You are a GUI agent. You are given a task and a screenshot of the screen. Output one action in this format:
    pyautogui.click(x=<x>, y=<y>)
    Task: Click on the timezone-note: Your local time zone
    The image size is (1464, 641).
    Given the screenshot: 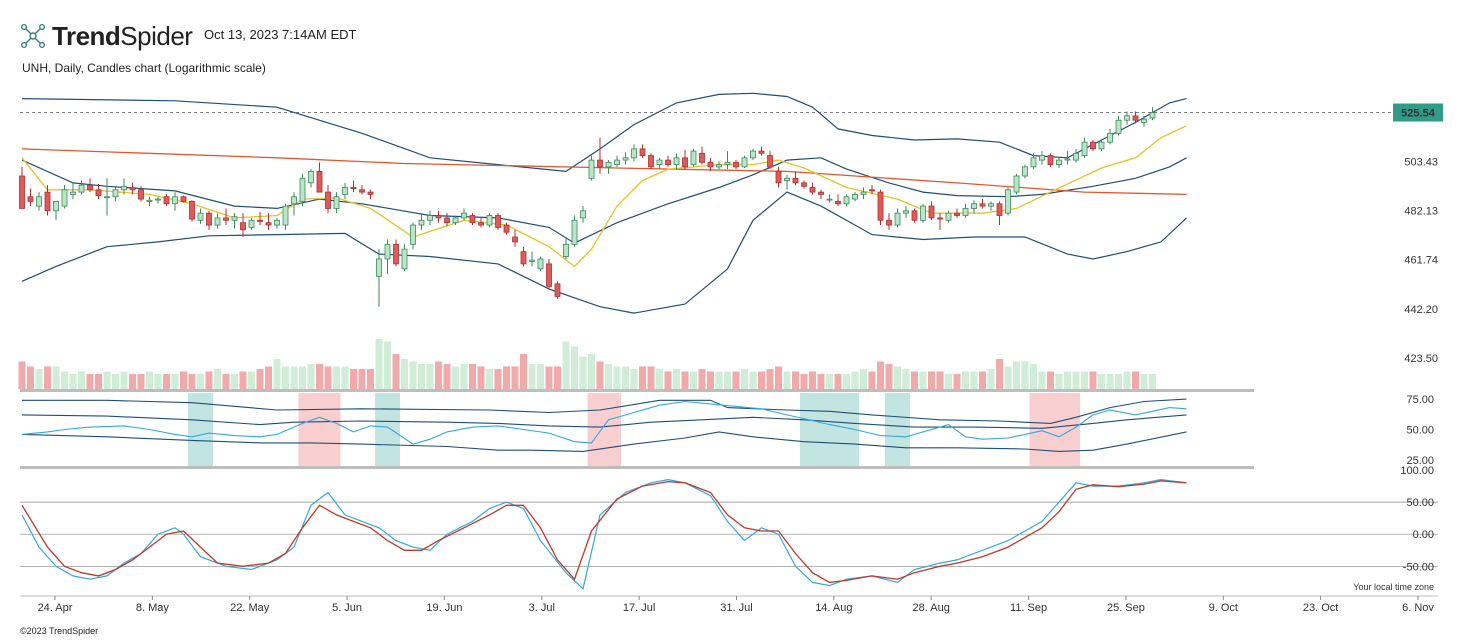 What is the action you would take?
    pyautogui.click(x=1393, y=587)
    